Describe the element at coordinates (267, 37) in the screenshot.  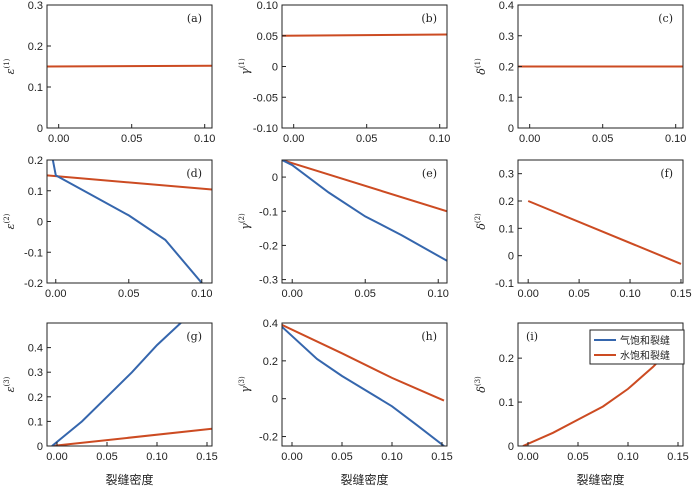
I see `y-tick-label: 0.05` at that location.